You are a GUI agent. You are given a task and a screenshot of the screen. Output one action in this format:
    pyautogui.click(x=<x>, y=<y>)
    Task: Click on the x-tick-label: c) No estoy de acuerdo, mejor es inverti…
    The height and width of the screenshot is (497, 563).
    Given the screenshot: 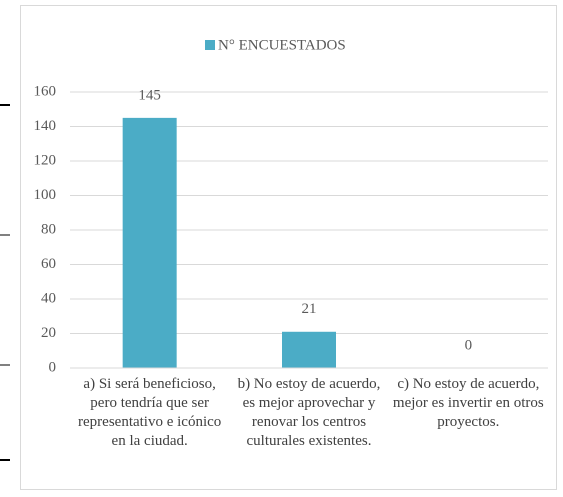 What is the action you would take?
    pyautogui.click(x=468, y=403)
    